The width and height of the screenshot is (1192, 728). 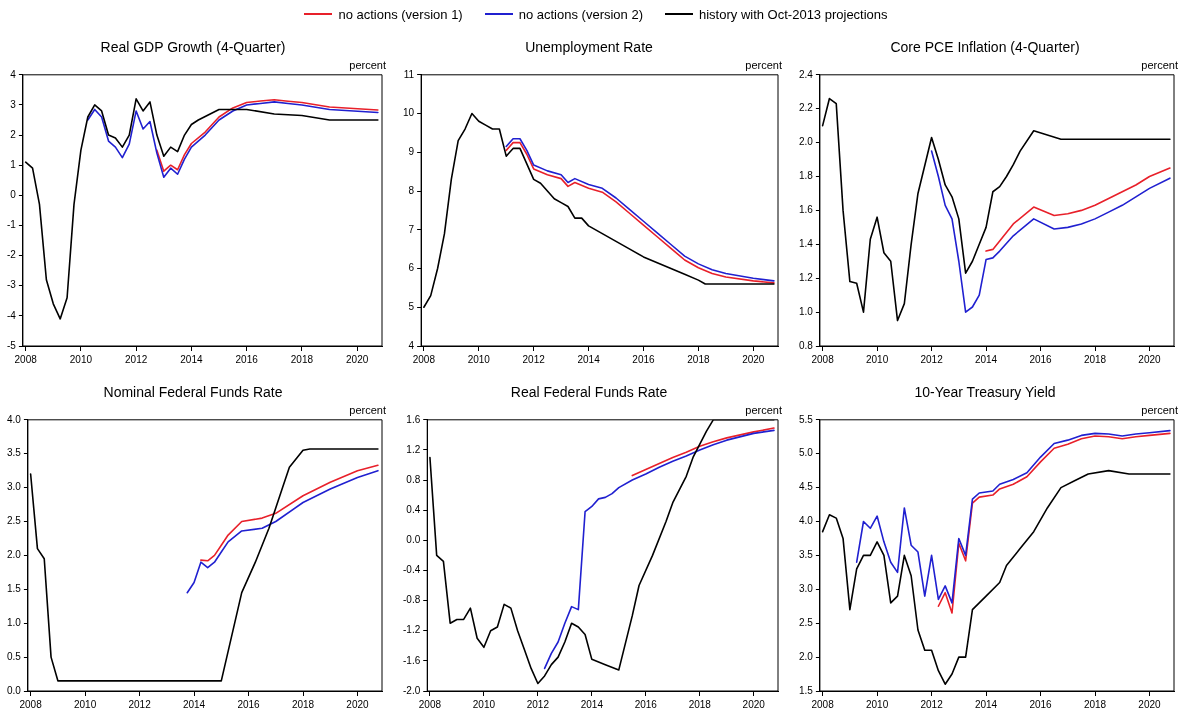 I want to click on y-tick-label: 0.8, so click(x=806, y=345).